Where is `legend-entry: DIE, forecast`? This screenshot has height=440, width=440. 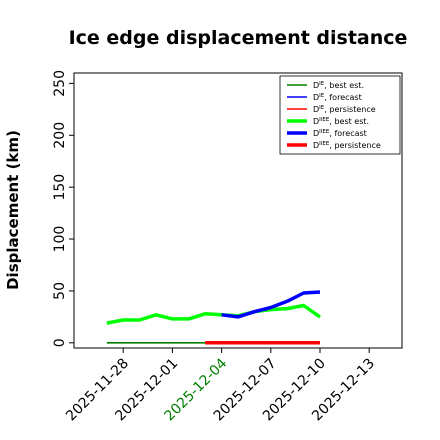 legend-entry: DIE, forecast is located at coordinates (337, 97).